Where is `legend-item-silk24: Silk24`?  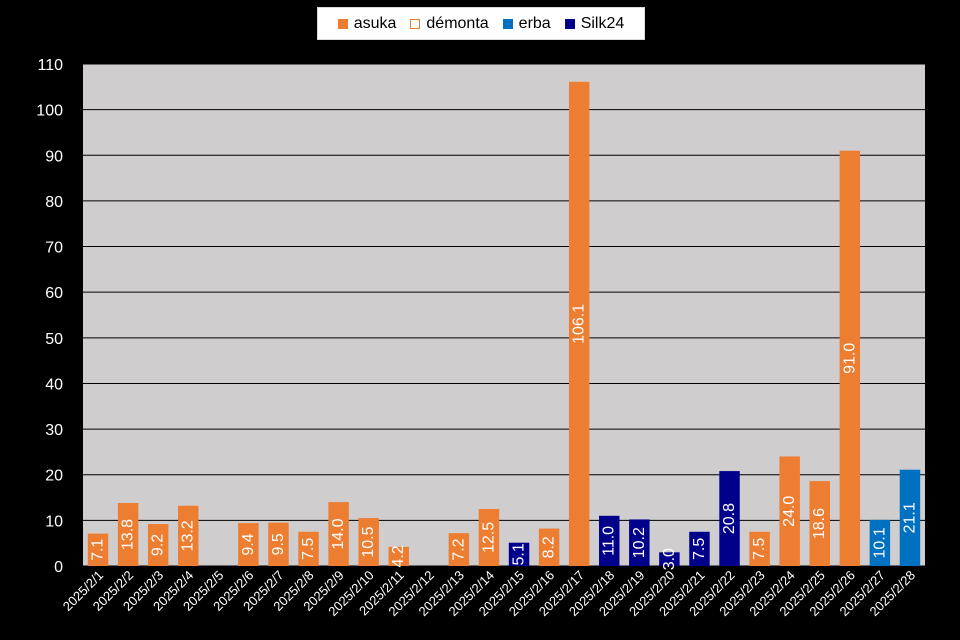 legend-item-silk24: Silk24 is located at coordinates (594, 23).